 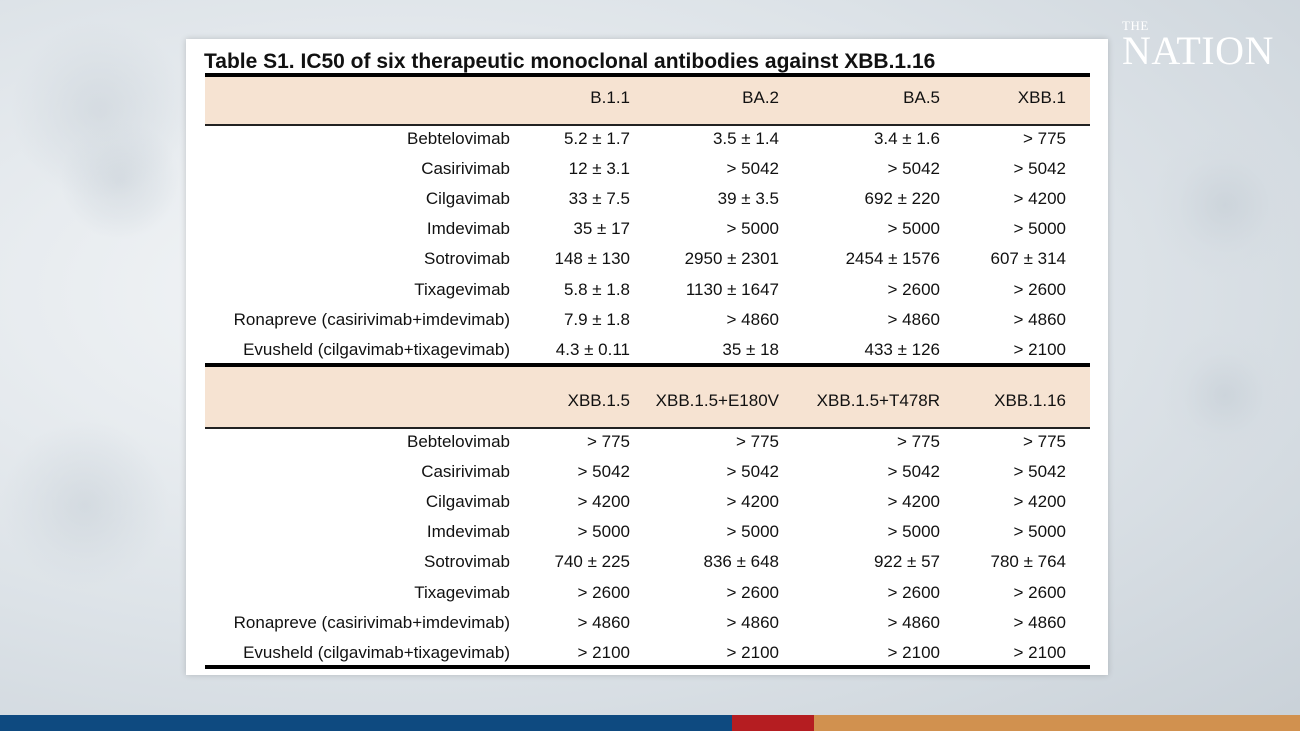 I want to click on ic50-value: 35 ± 18, so click(x=750, y=349).